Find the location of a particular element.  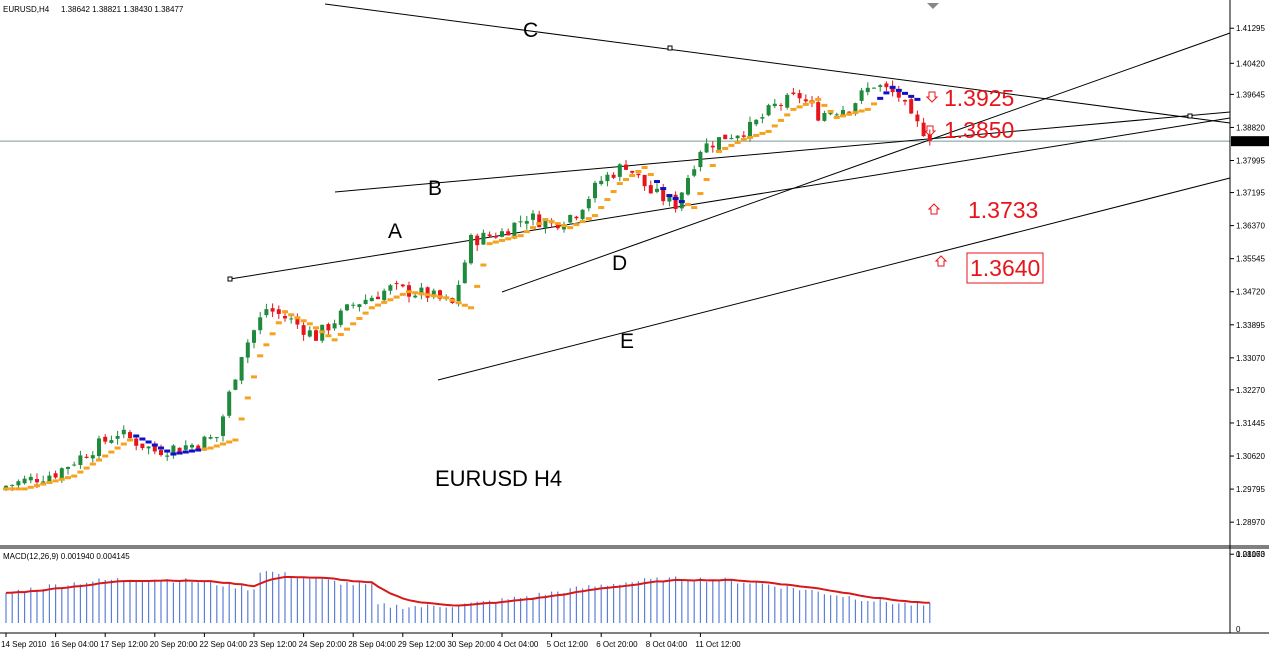

macd-tick-label: 0.01063 is located at coordinates (1250, 554).